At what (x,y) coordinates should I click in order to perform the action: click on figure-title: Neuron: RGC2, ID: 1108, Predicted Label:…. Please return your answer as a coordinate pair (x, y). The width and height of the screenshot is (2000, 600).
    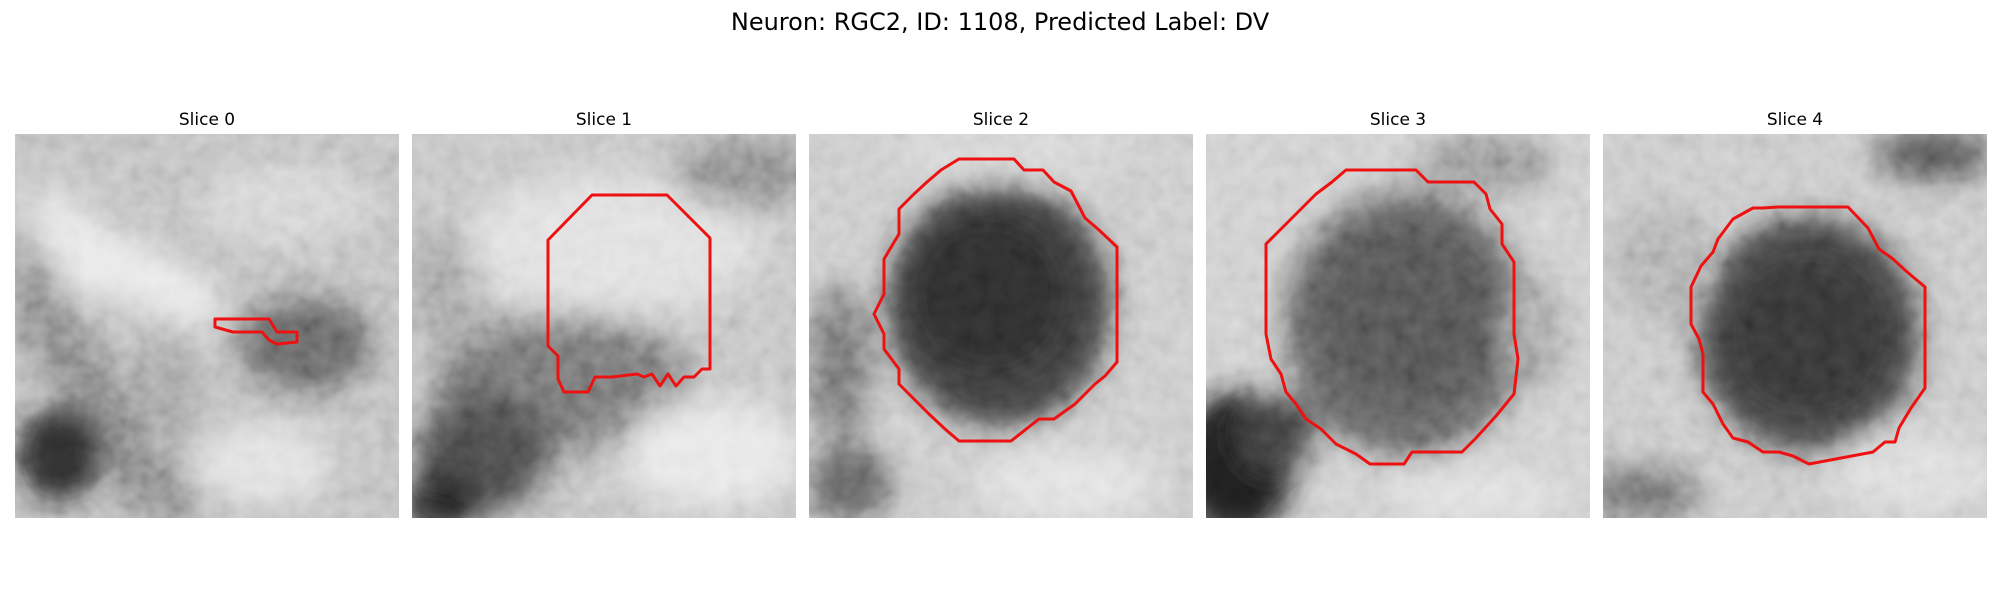
    Looking at the image, I should click on (1000, 22).